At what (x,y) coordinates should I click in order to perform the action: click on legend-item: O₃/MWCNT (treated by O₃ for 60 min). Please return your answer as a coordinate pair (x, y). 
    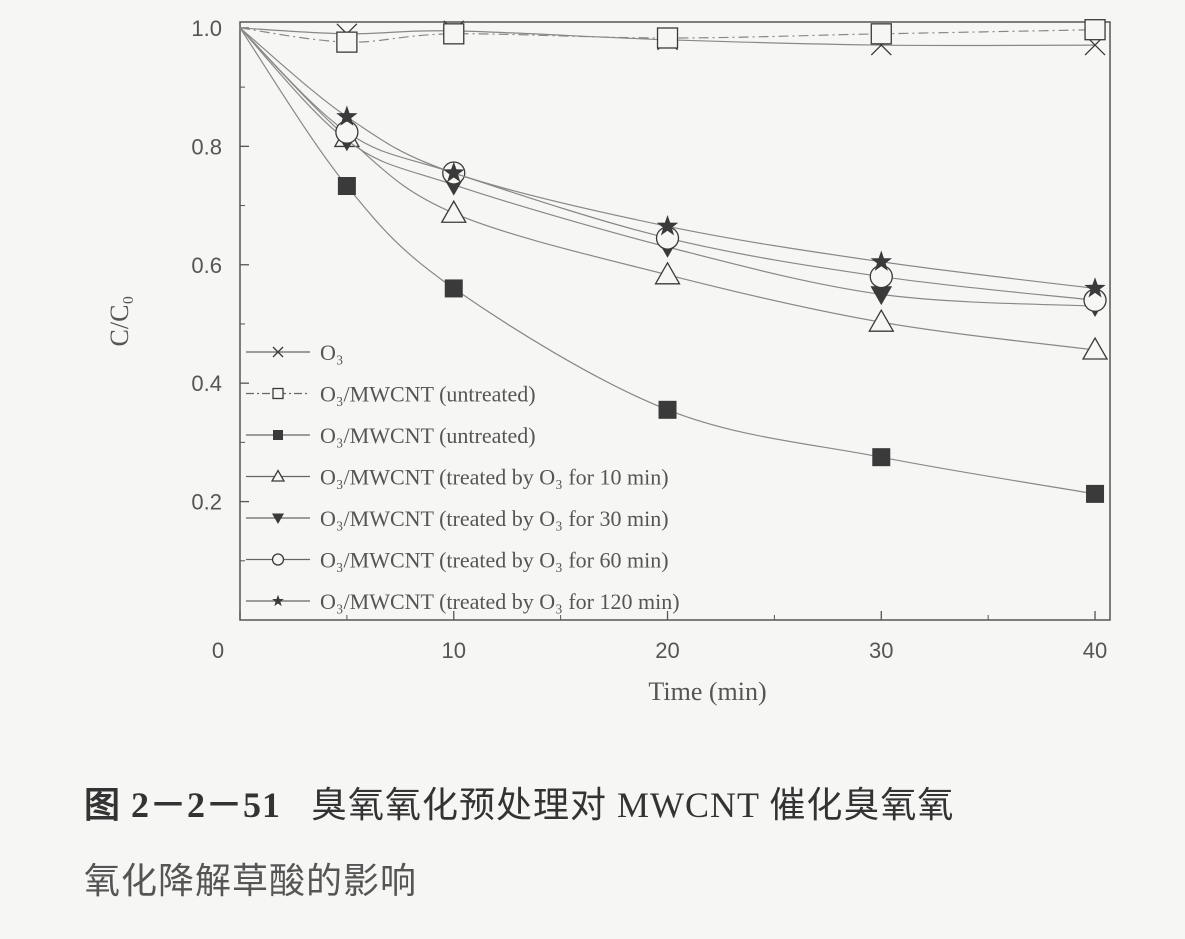
    Looking at the image, I should click on (457, 560).